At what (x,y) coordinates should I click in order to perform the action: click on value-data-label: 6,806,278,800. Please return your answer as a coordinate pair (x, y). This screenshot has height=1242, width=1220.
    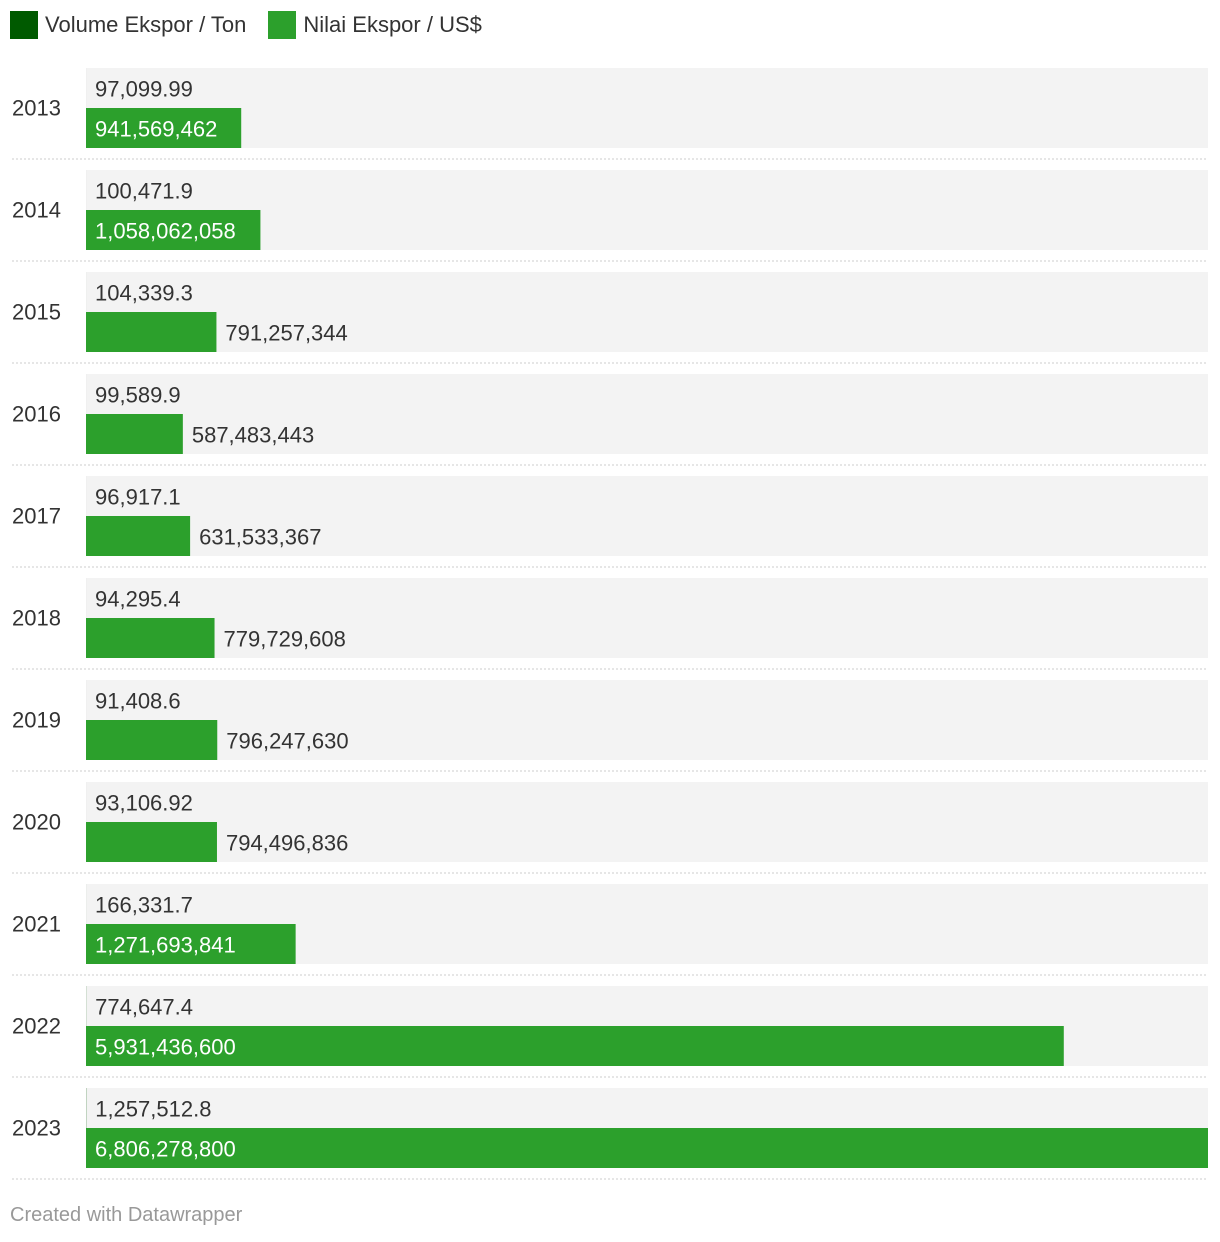
    Looking at the image, I should click on (165, 1149).